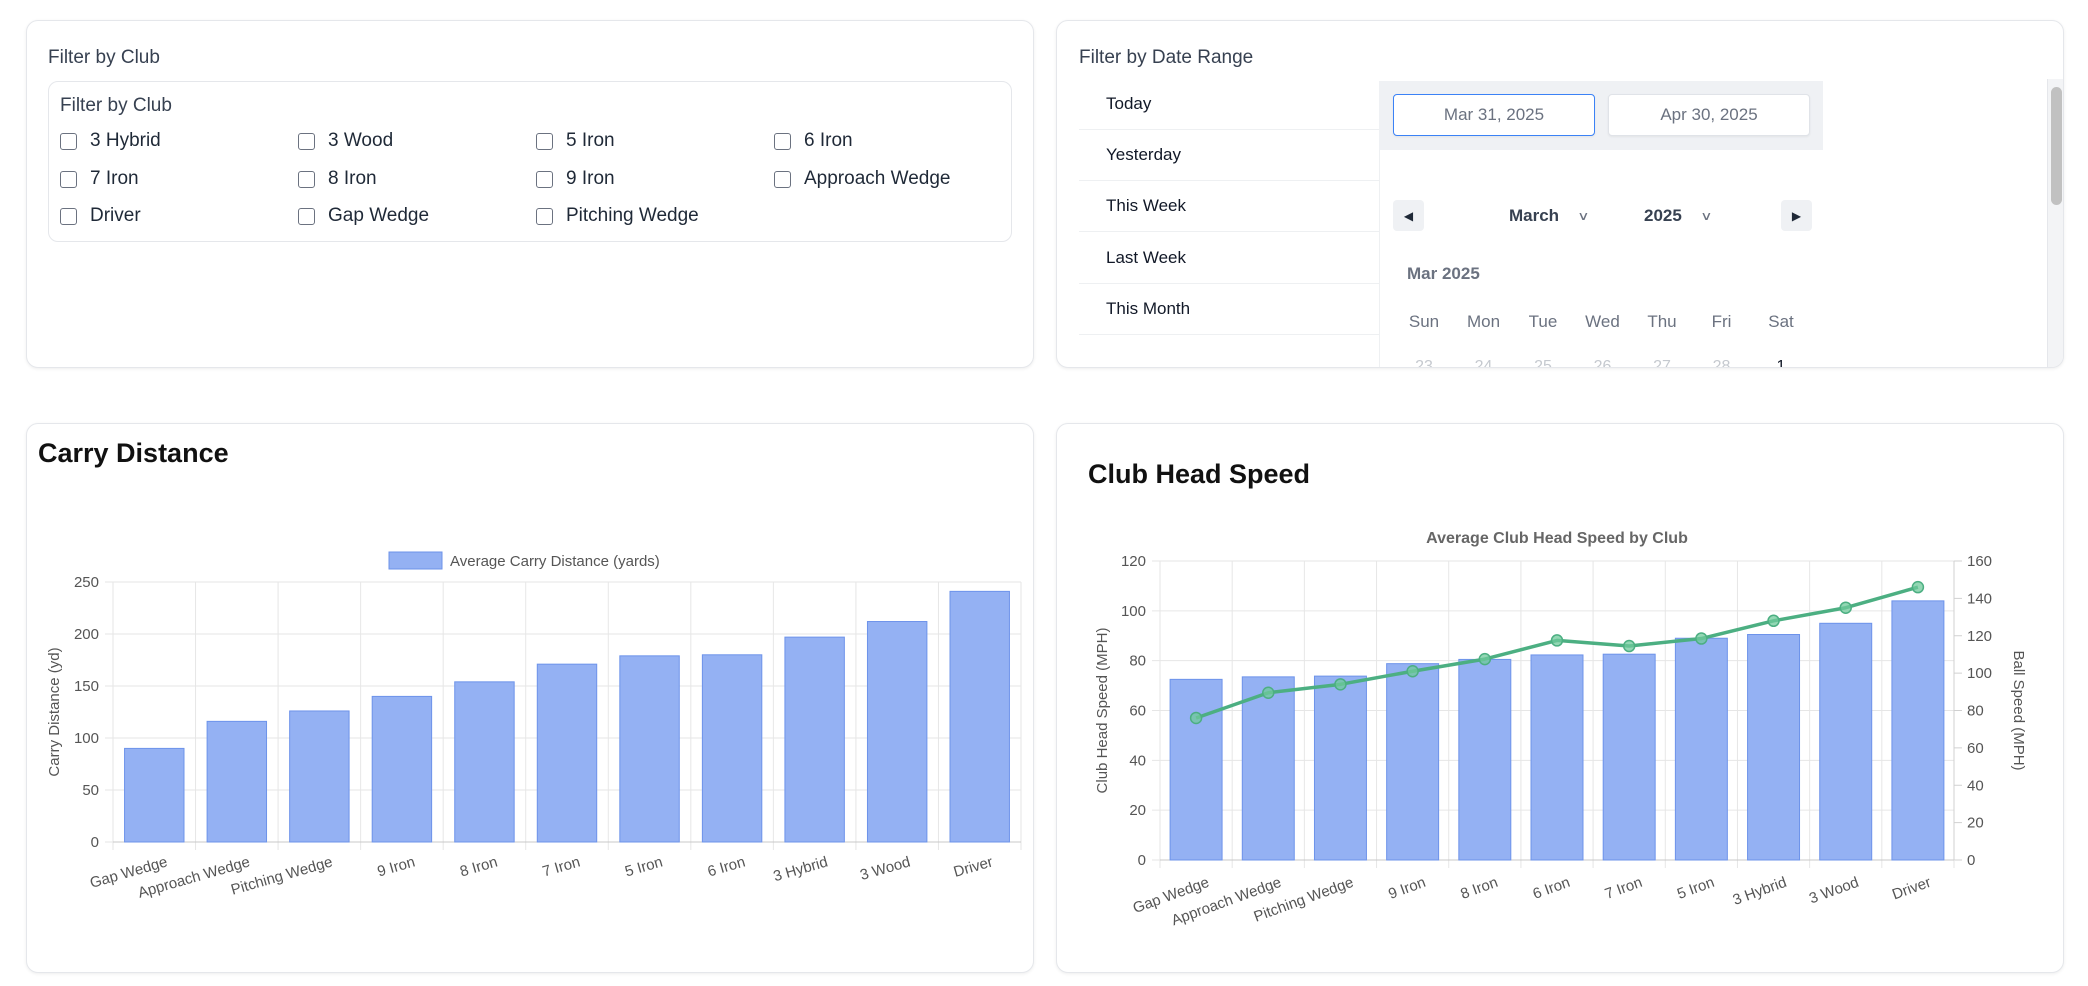 This screenshot has width=2088, height=986. What do you see at coordinates (1229, 309) in the screenshot?
I see `preset-this-month: This Month` at bounding box center [1229, 309].